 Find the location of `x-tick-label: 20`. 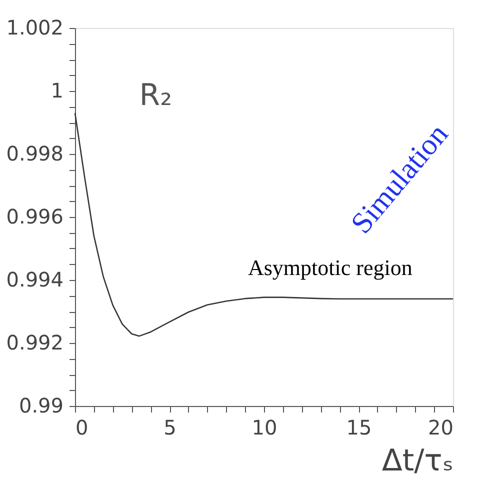

x-tick-label: 20 is located at coordinates (441, 428).